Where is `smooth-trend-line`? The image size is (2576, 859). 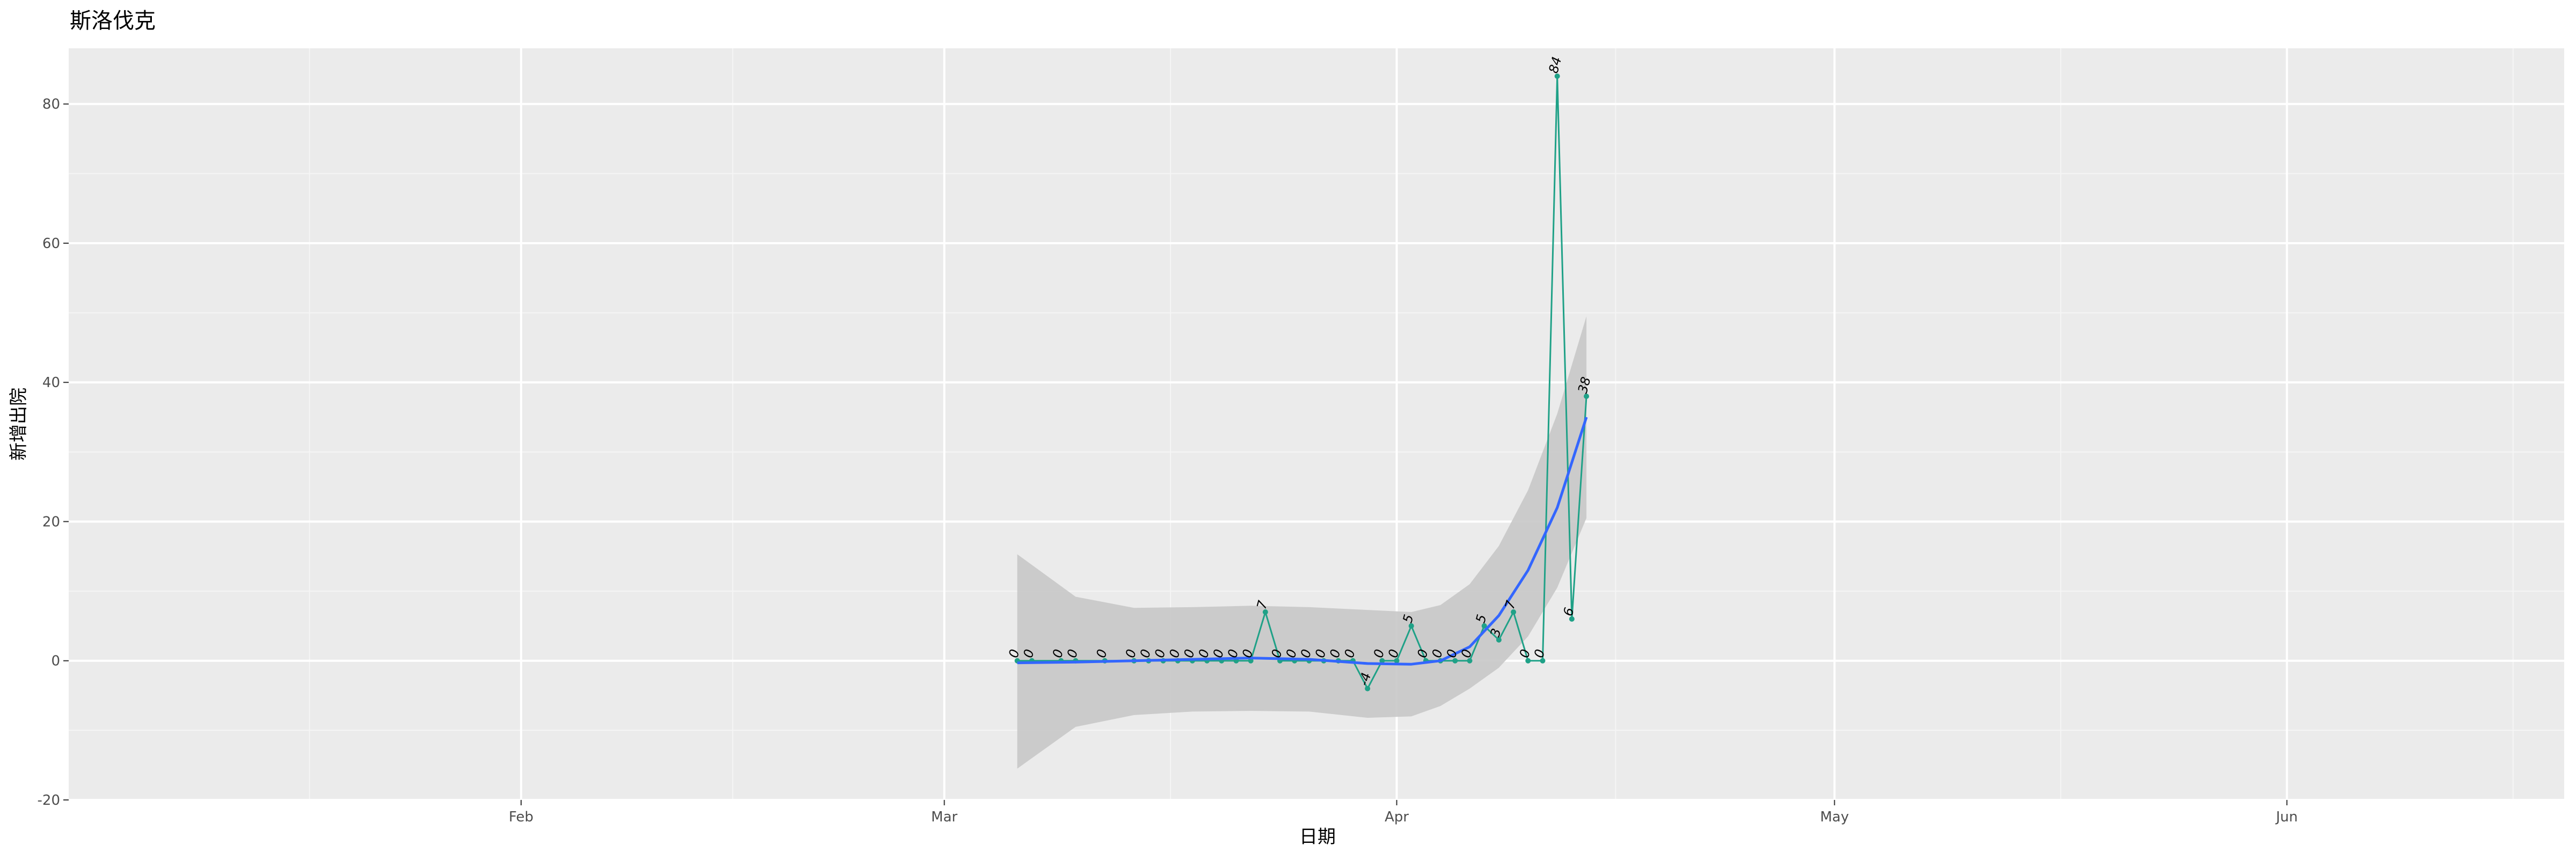
smooth-trend-line is located at coordinates (1302, 541).